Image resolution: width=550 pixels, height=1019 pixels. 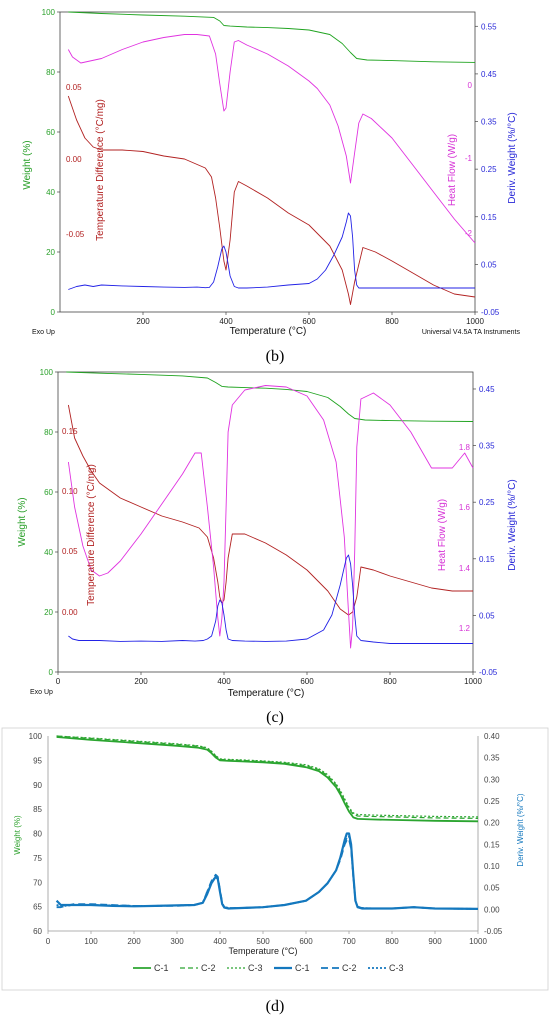 I want to click on y-right-tick-label: -0.05, so click(x=488, y=672).